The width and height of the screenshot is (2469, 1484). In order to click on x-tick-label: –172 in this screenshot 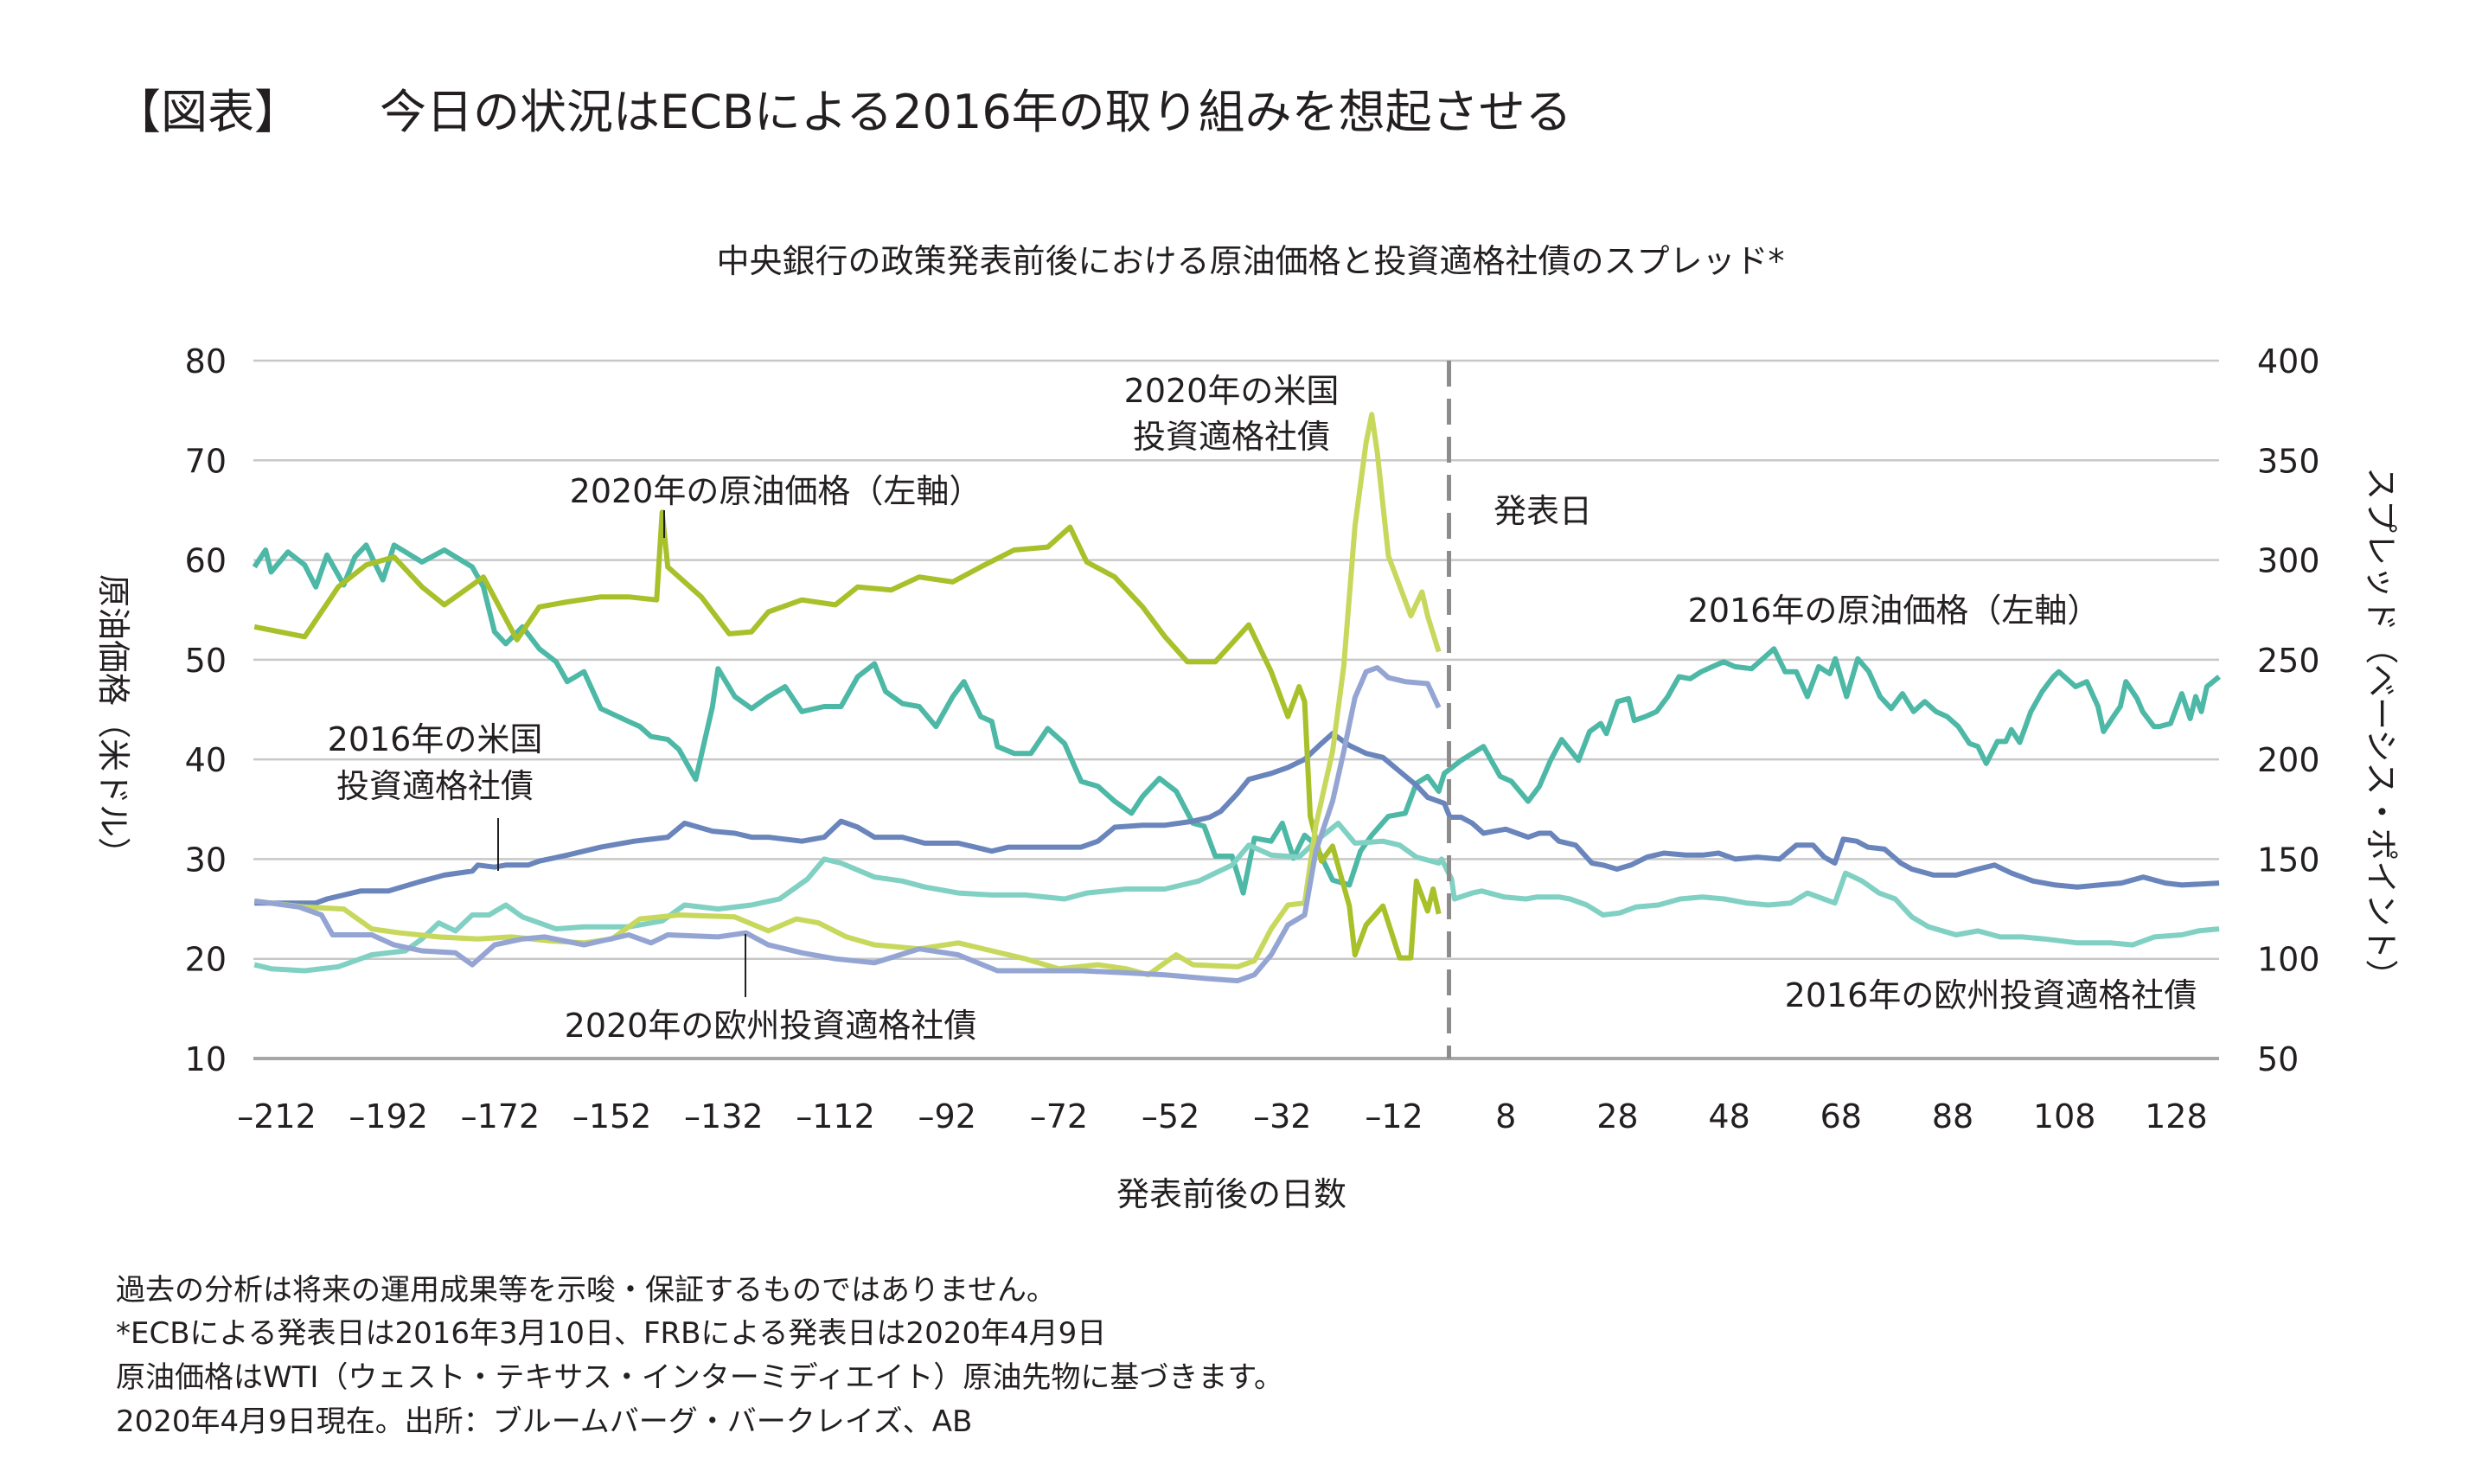, I will do `click(500, 1116)`.